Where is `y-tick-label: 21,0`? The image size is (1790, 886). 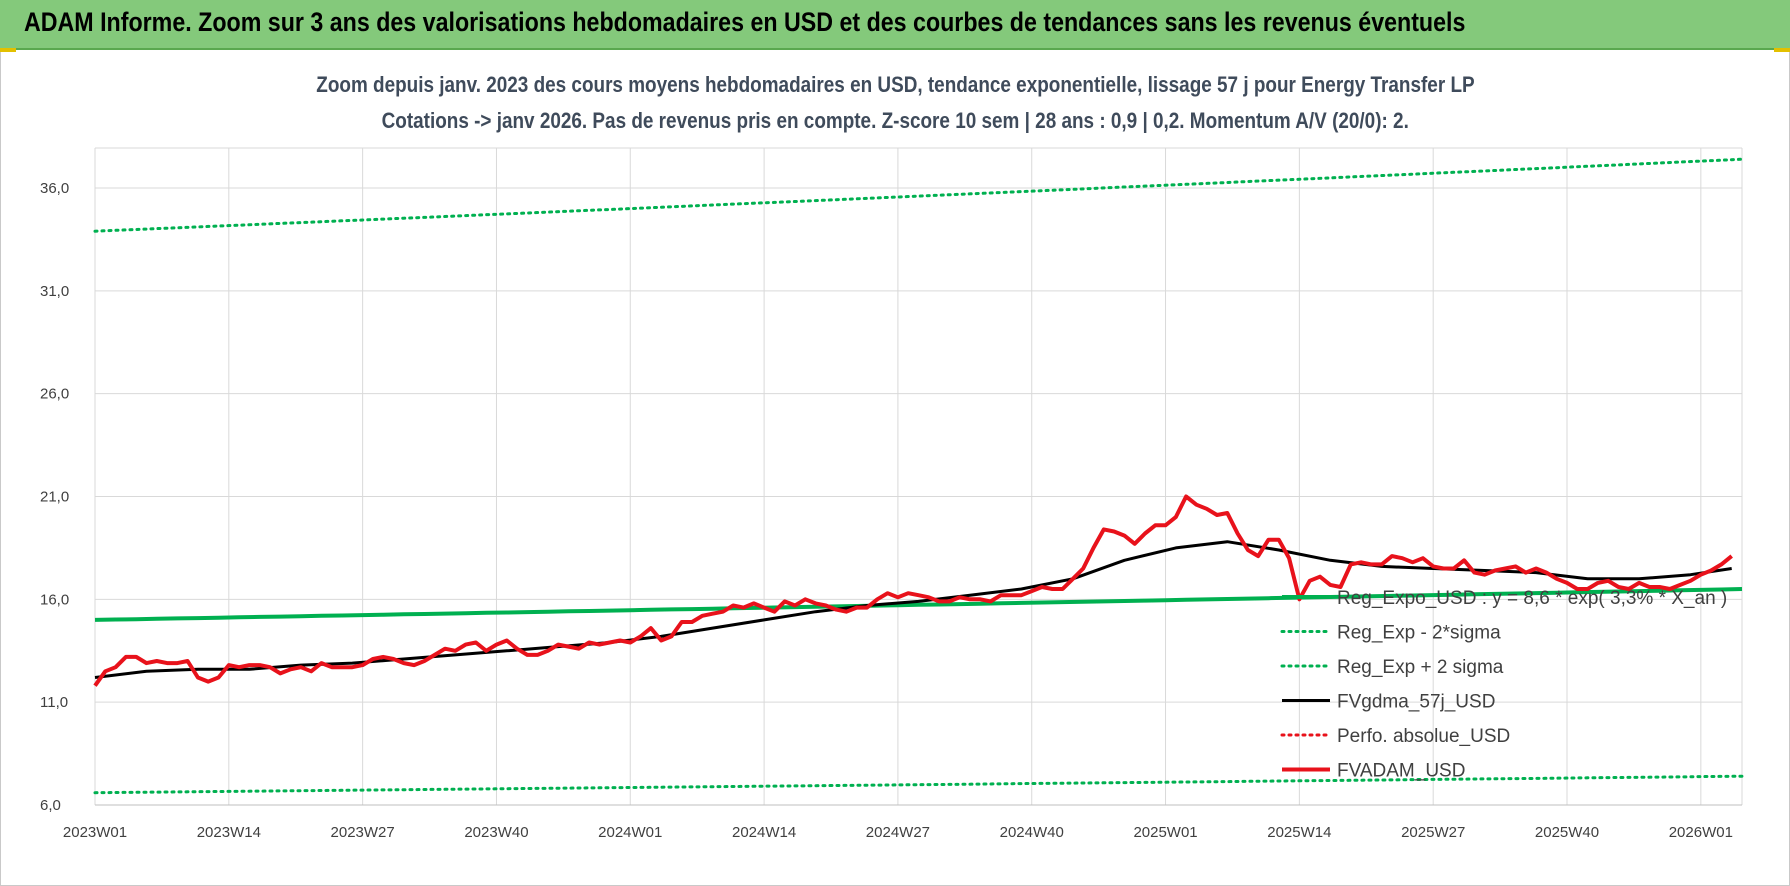
y-tick-label: 21,0 is located at coordinates (54, 497).